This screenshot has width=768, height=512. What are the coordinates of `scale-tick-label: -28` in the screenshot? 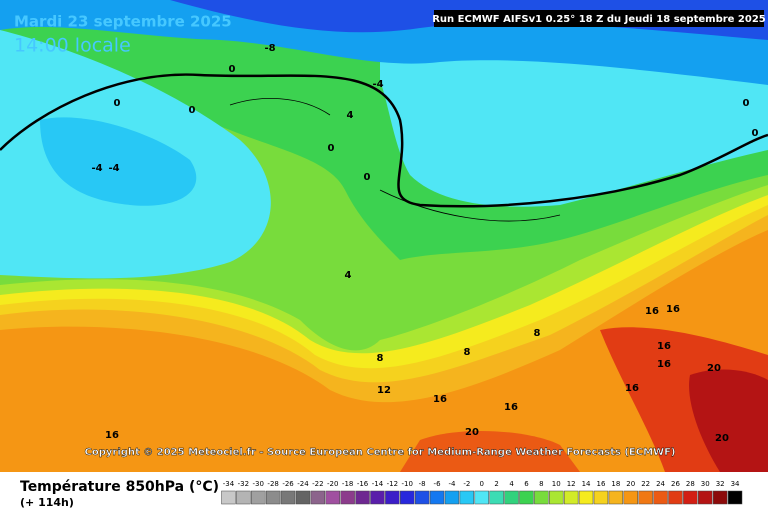 It's located at (272, 484).